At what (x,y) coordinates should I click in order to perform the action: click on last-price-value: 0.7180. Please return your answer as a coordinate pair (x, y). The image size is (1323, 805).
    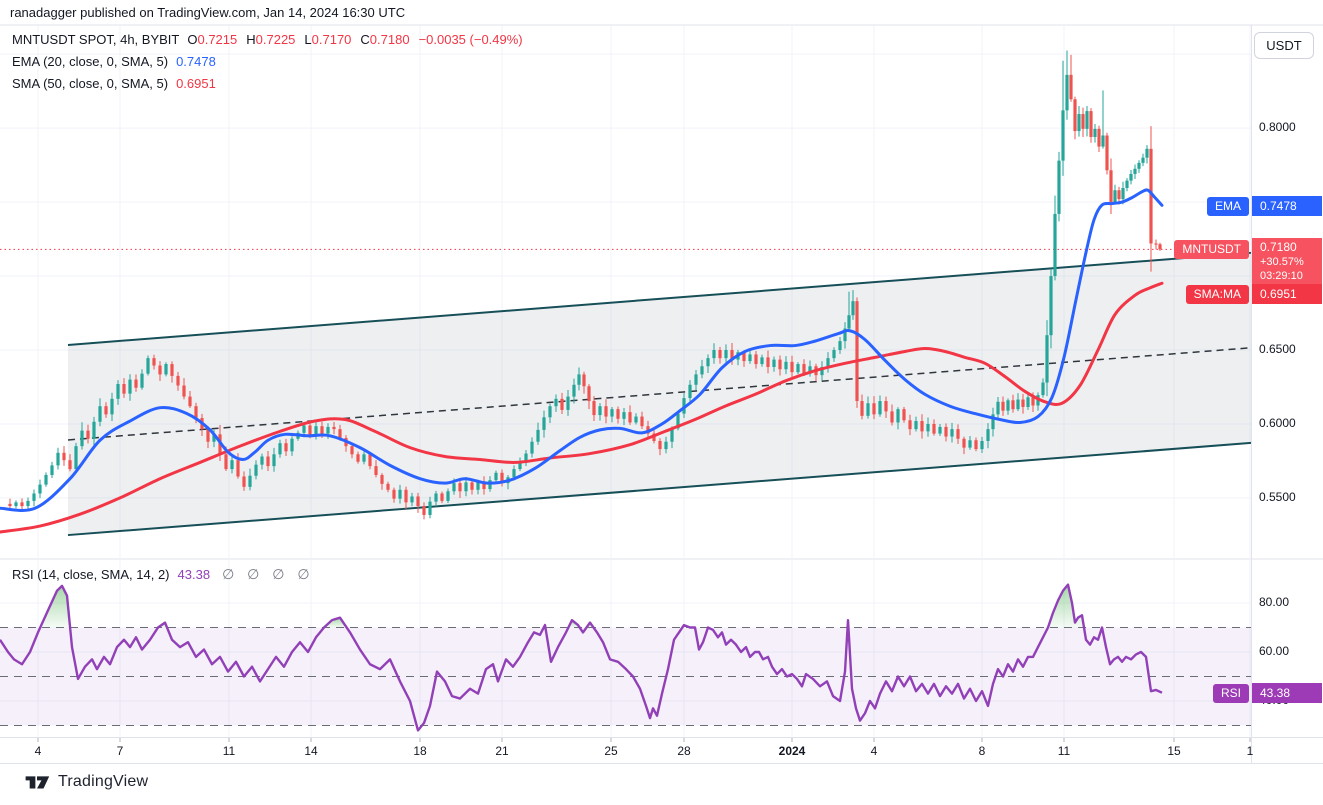
    Looking at the image, I should click on (1278, 247).